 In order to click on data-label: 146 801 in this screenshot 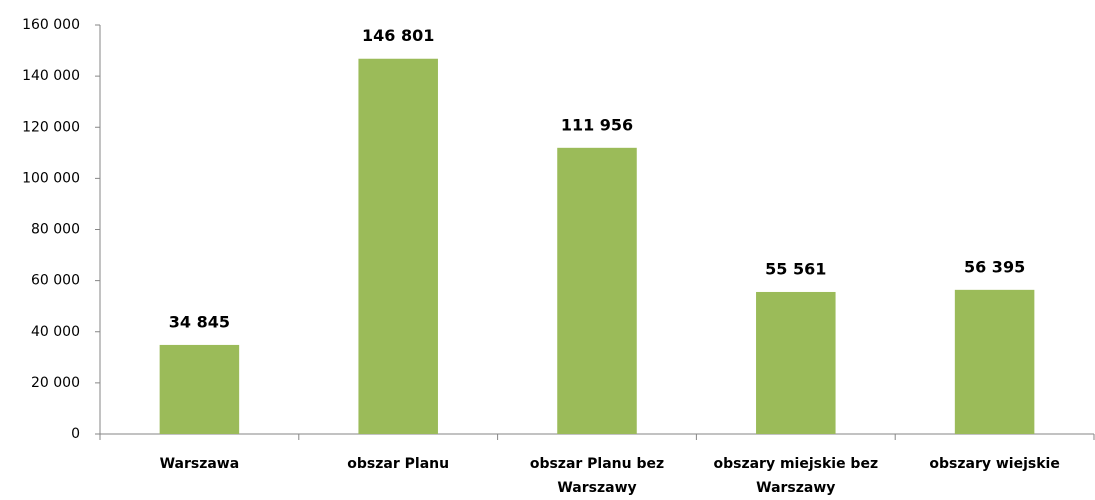, I will do `click(398, 35)`.